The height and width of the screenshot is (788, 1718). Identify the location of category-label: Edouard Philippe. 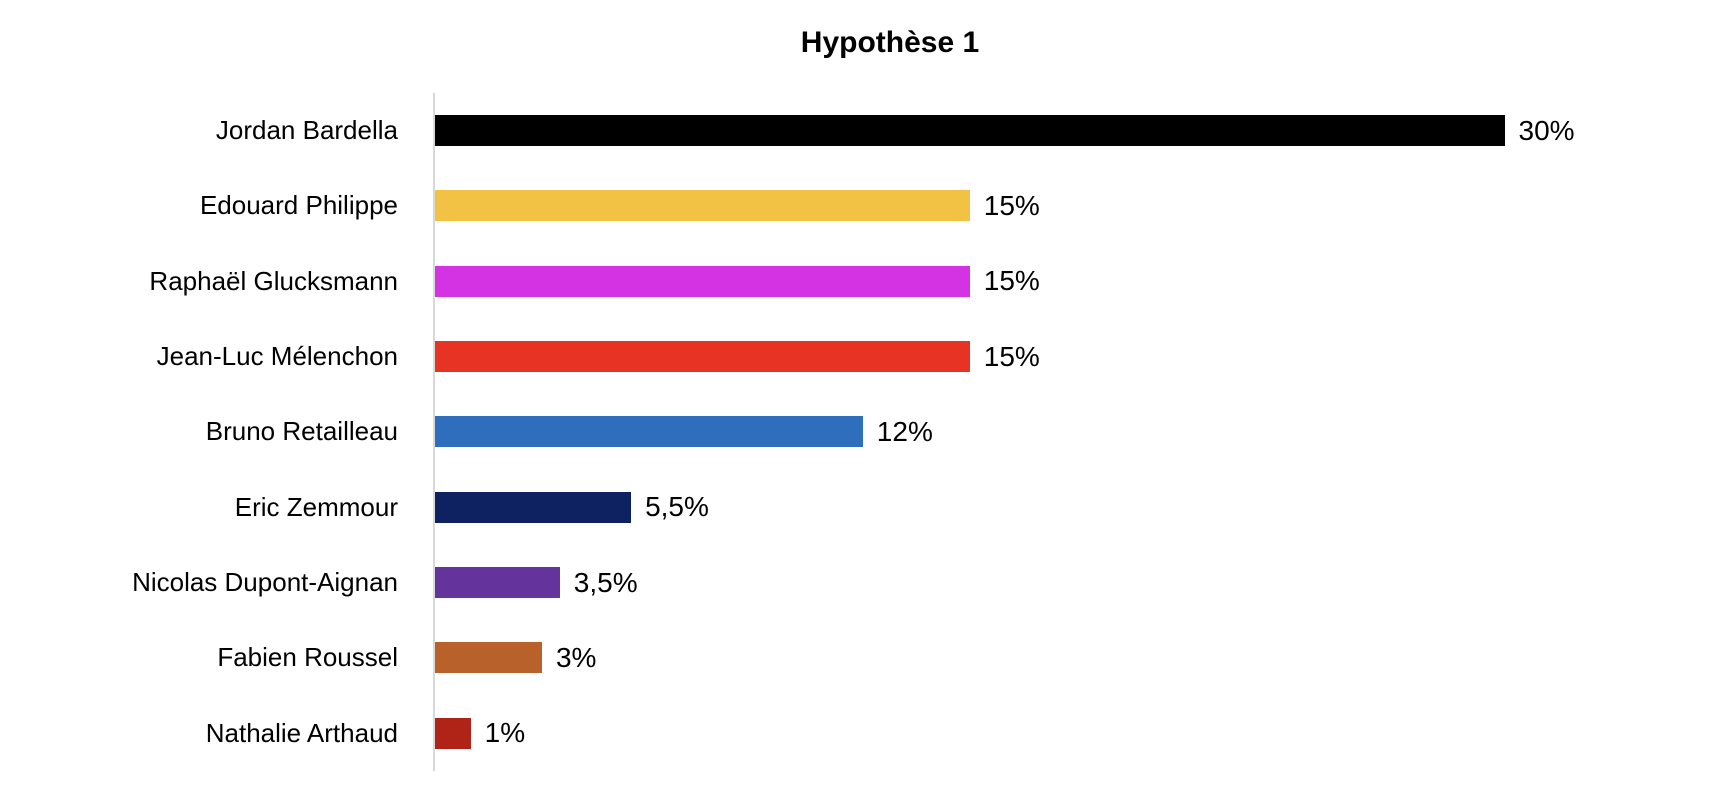
(298, 205).